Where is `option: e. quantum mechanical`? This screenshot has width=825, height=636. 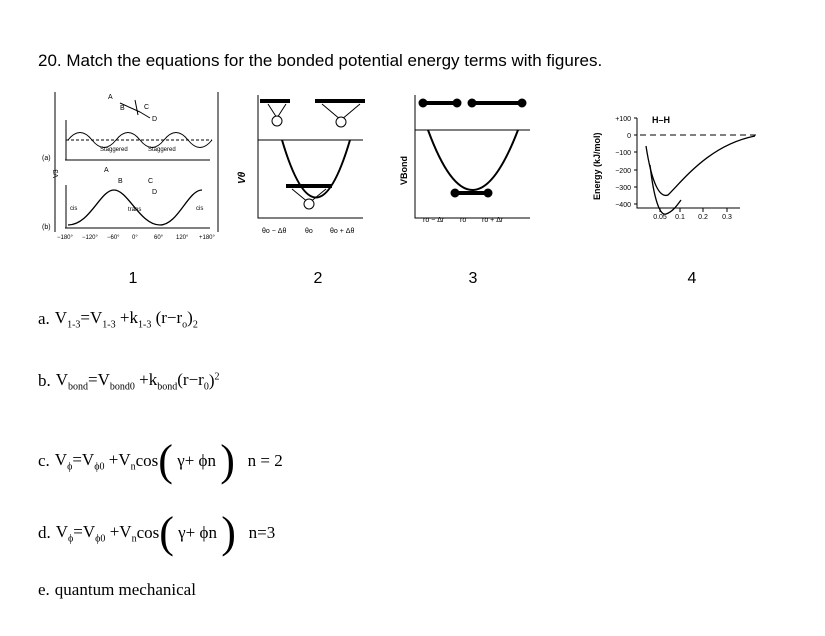 option: e. quantum mechanical is located at coordinates (117, 590).